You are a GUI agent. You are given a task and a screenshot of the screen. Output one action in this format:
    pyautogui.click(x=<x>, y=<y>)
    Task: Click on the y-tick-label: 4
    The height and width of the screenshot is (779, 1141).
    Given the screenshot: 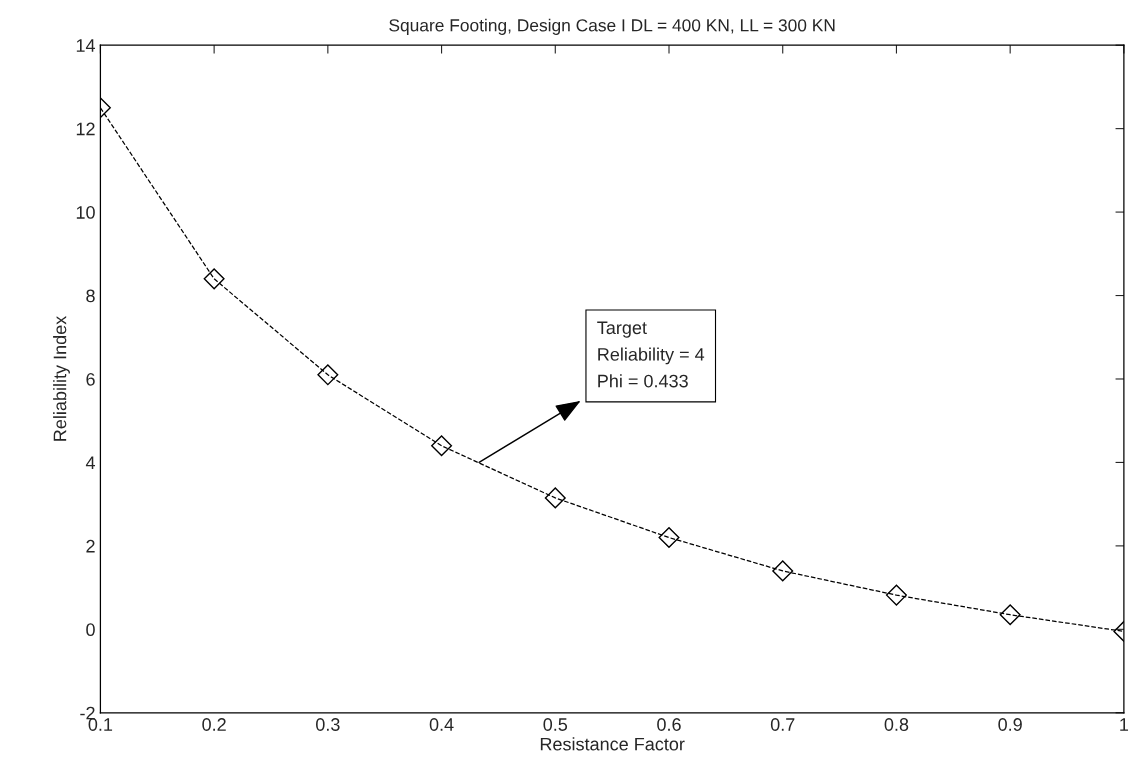 What is the action you would take?
    pyautogui.click(x=90, y=462)
    